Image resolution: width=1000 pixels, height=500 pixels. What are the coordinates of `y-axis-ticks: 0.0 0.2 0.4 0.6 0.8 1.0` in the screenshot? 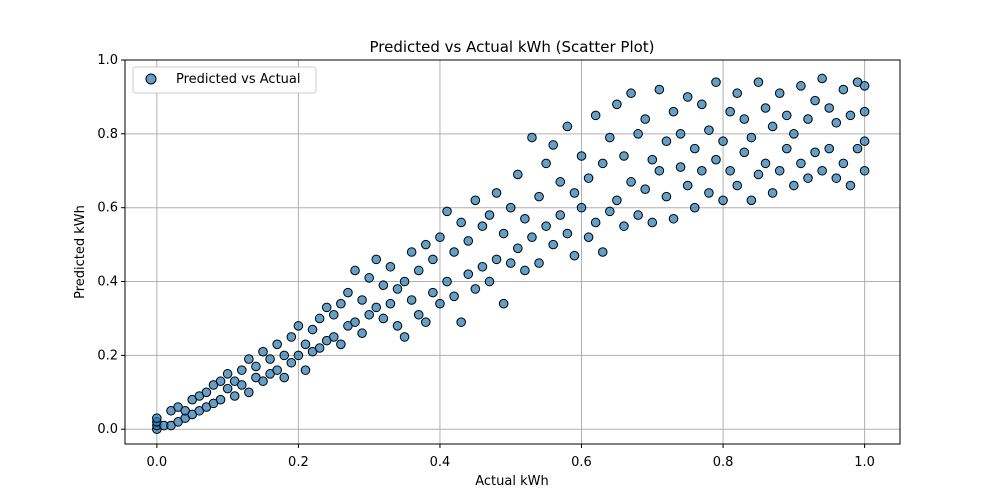 It's located at (111, 245).